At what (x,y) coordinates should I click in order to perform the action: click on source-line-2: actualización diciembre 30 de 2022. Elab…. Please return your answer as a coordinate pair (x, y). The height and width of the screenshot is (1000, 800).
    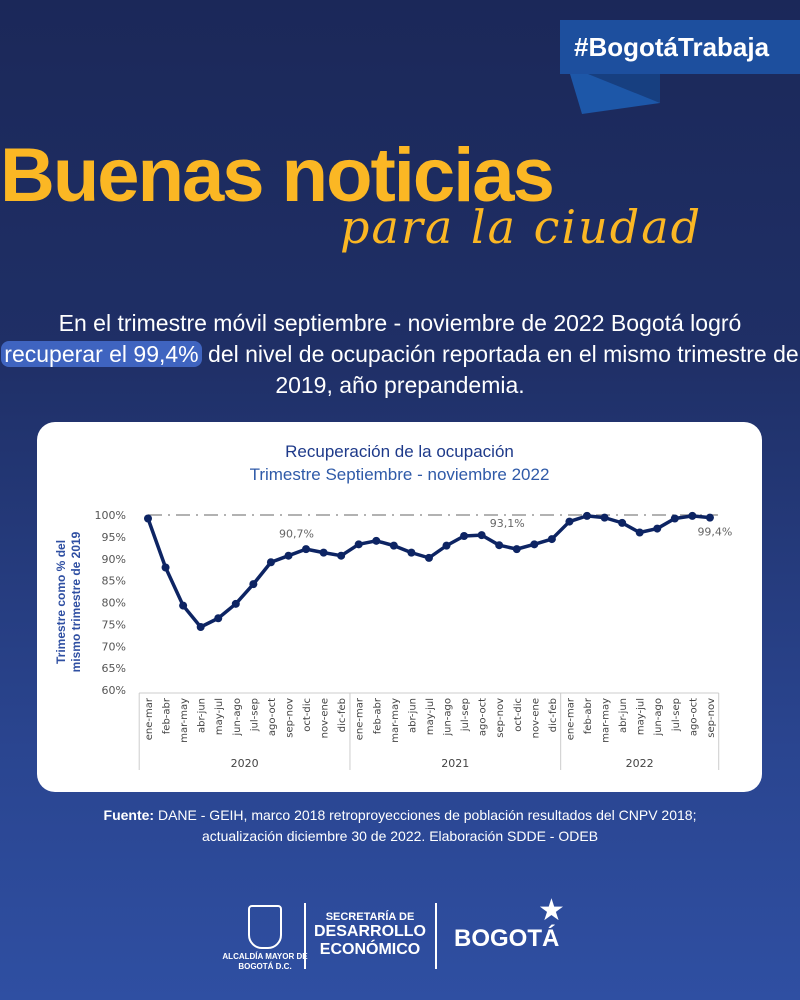
    Looking at the image, I should click on (400, 836).